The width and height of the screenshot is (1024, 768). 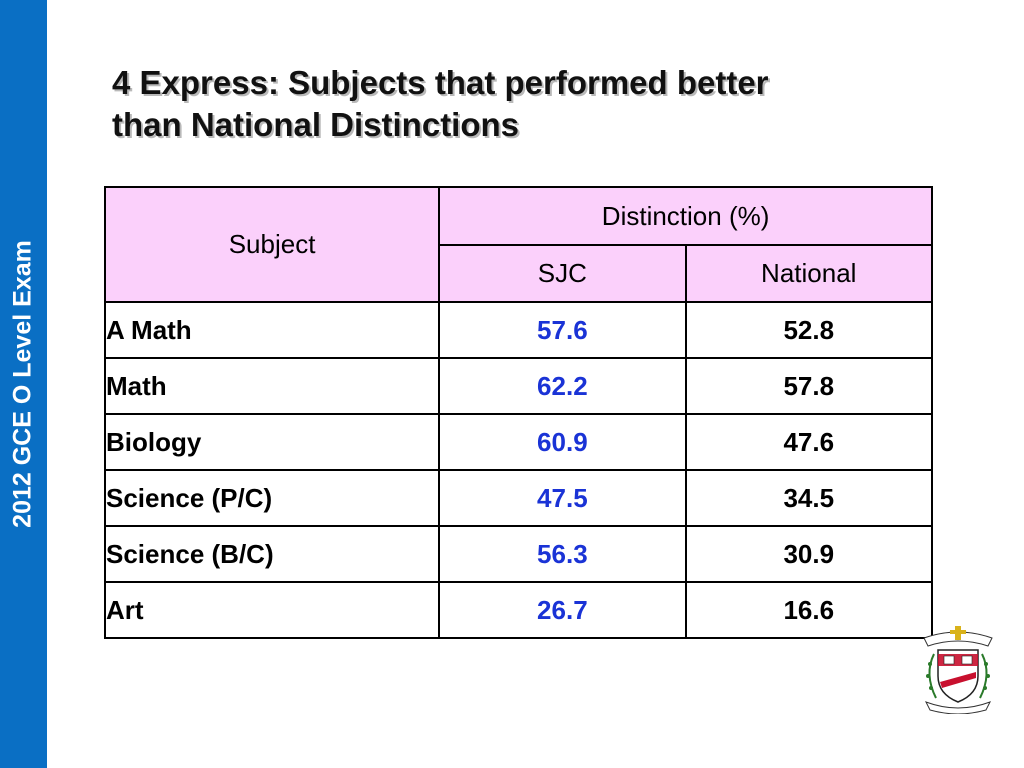 I want to click on subject-cell: Science (B/C), so click(x=272, y=554).